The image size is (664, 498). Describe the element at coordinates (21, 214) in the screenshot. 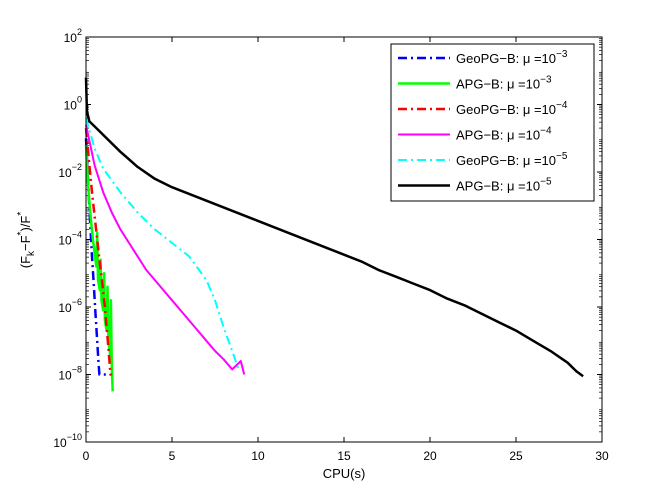

I see `y-label-sup2: *` at that location.